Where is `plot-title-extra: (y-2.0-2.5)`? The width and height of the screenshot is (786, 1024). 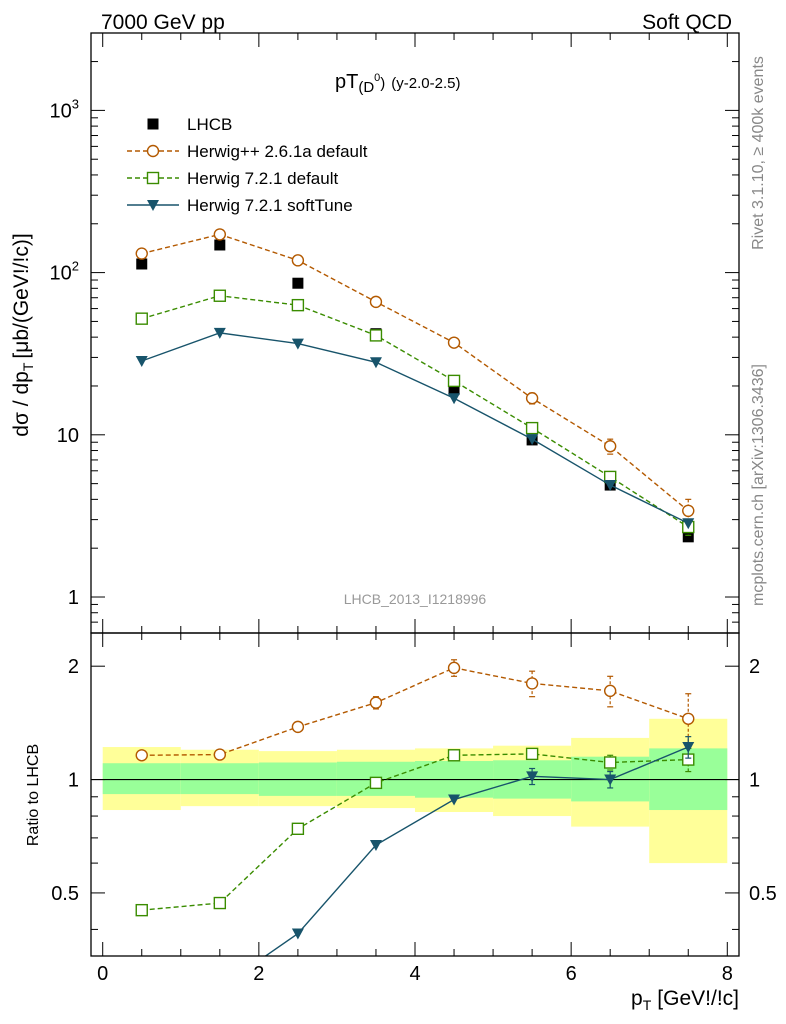 plot-title-extra: (y-2.0-2.5) is located at coordinates (425, 83).